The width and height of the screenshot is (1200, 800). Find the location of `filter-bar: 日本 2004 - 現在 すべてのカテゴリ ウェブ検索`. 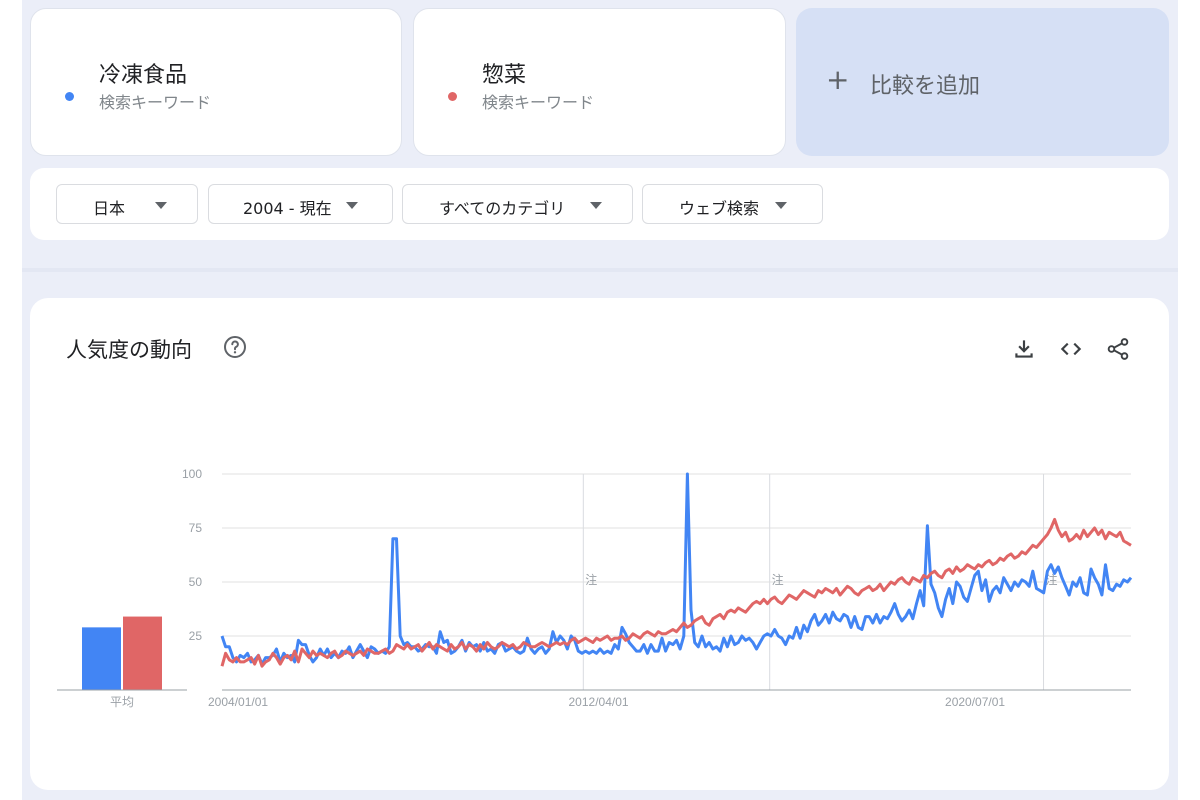

filter-bar: 日本 2004 - 現在 すべてのカテゴリ ウェブ検索 is located at coordinates (599, 204).